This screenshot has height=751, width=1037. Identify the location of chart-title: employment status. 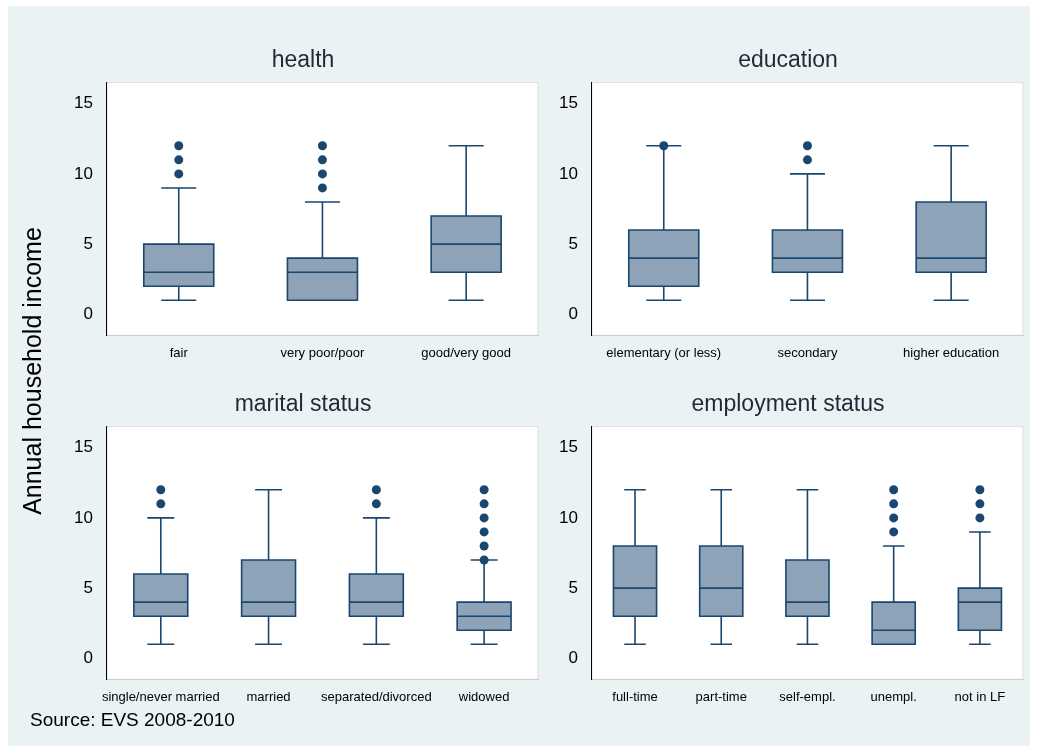
(788, 403).